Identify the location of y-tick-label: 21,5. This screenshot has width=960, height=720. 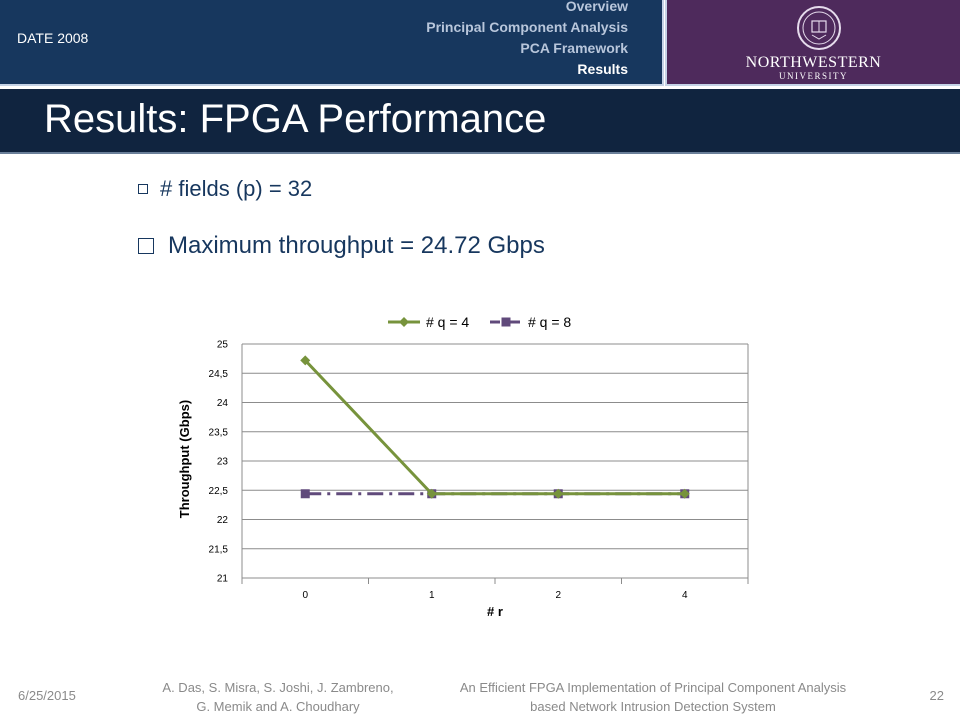
(219, 549).